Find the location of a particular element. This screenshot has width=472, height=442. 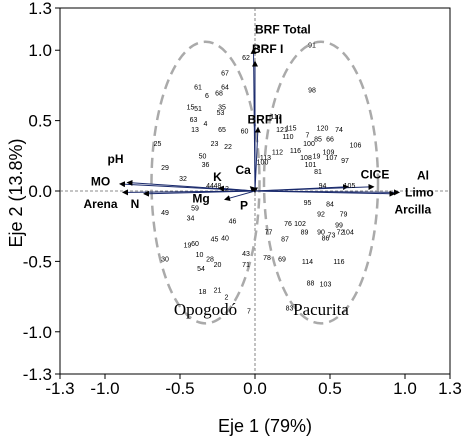

point-label: 104 is located at coordinates (348, 233).